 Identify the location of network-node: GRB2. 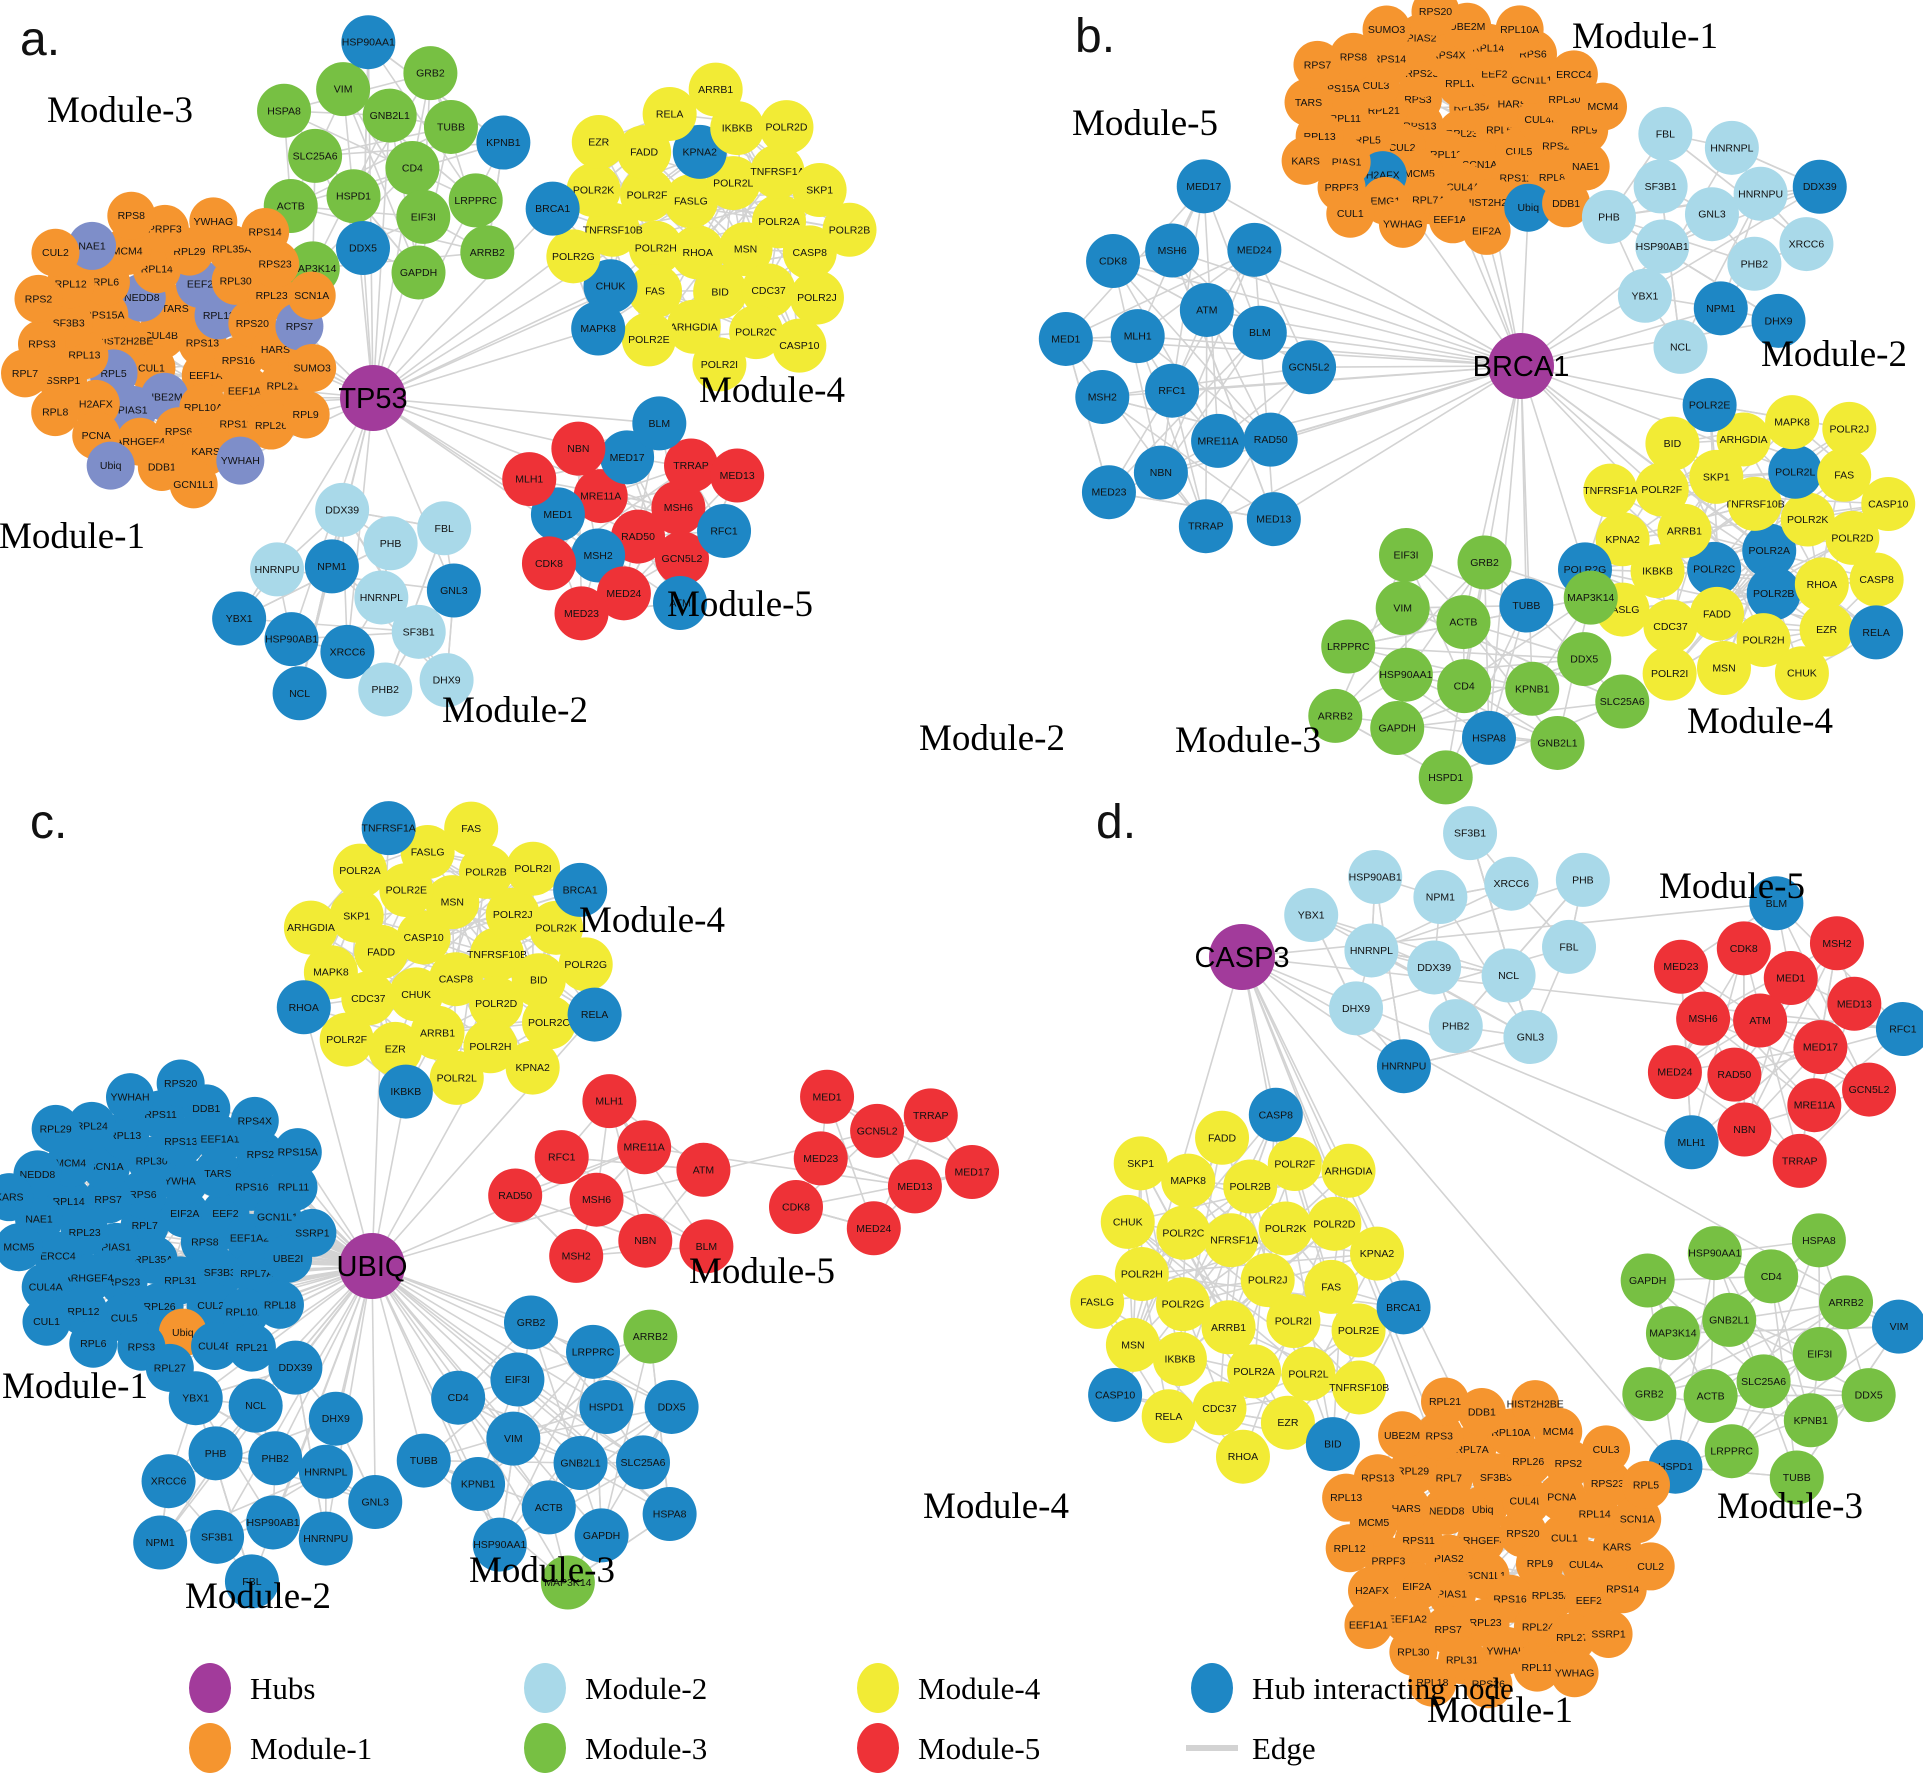
(530, 1322).